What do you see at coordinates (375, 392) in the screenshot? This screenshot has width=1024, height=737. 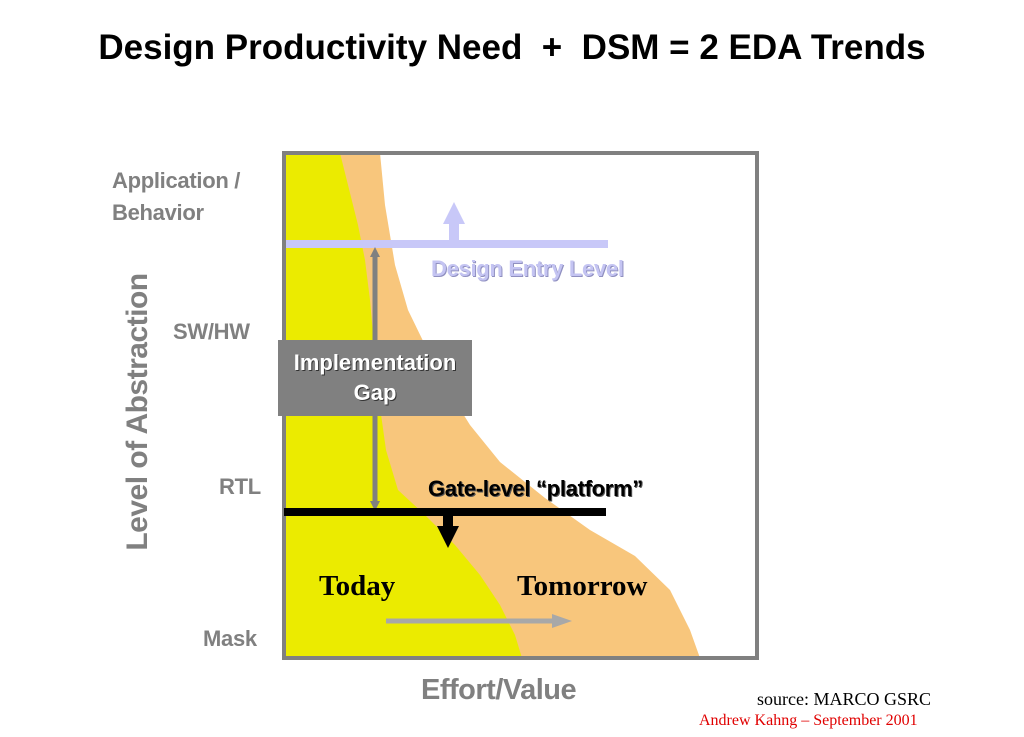 I see `implementation-gap-line2: Gap` at bounding box center [375, 392].